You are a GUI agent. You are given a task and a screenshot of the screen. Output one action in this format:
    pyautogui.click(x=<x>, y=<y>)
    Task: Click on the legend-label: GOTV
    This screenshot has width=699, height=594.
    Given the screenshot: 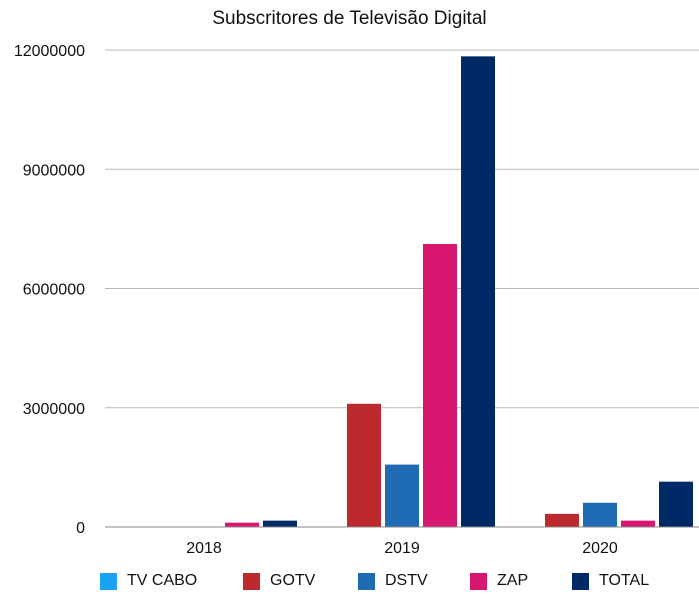 What is the action you would take?
    pyautogui.click(x=293, y=580)
    